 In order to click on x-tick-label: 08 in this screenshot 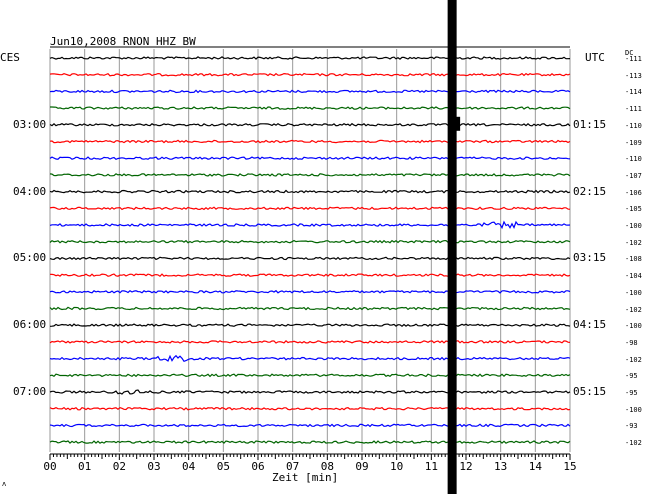, I will do `click(327, 466)`.